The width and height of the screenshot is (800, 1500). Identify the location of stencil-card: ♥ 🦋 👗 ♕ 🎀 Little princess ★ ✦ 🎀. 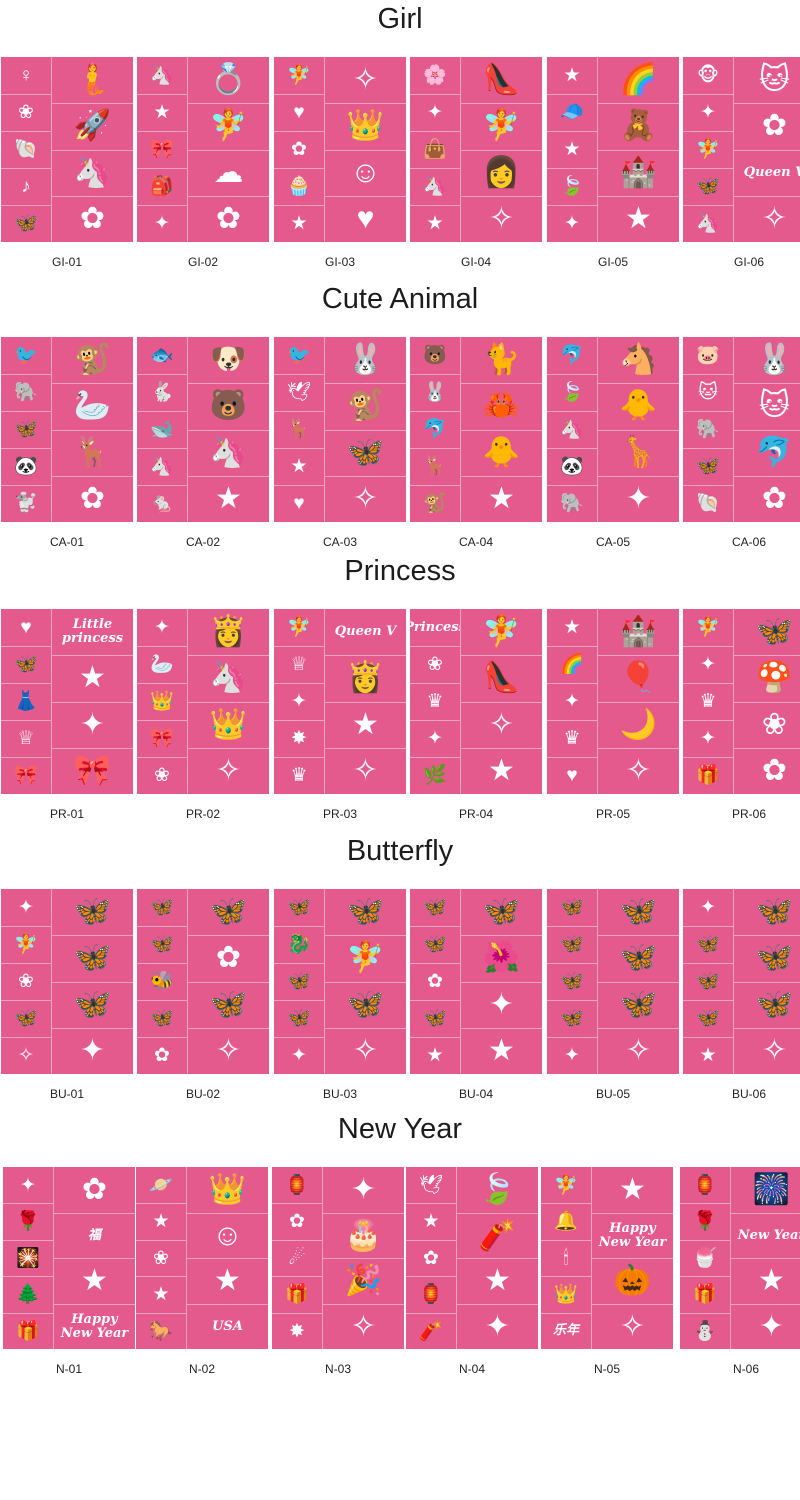
(67, 701).